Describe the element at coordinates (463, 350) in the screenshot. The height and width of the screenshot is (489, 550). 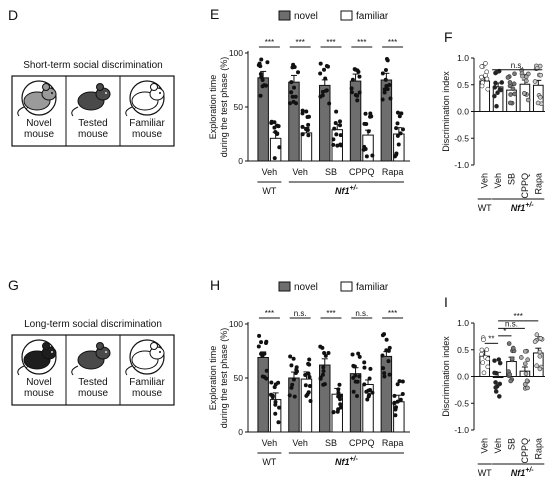
I see `y-tick-label: 0.5` at that location.